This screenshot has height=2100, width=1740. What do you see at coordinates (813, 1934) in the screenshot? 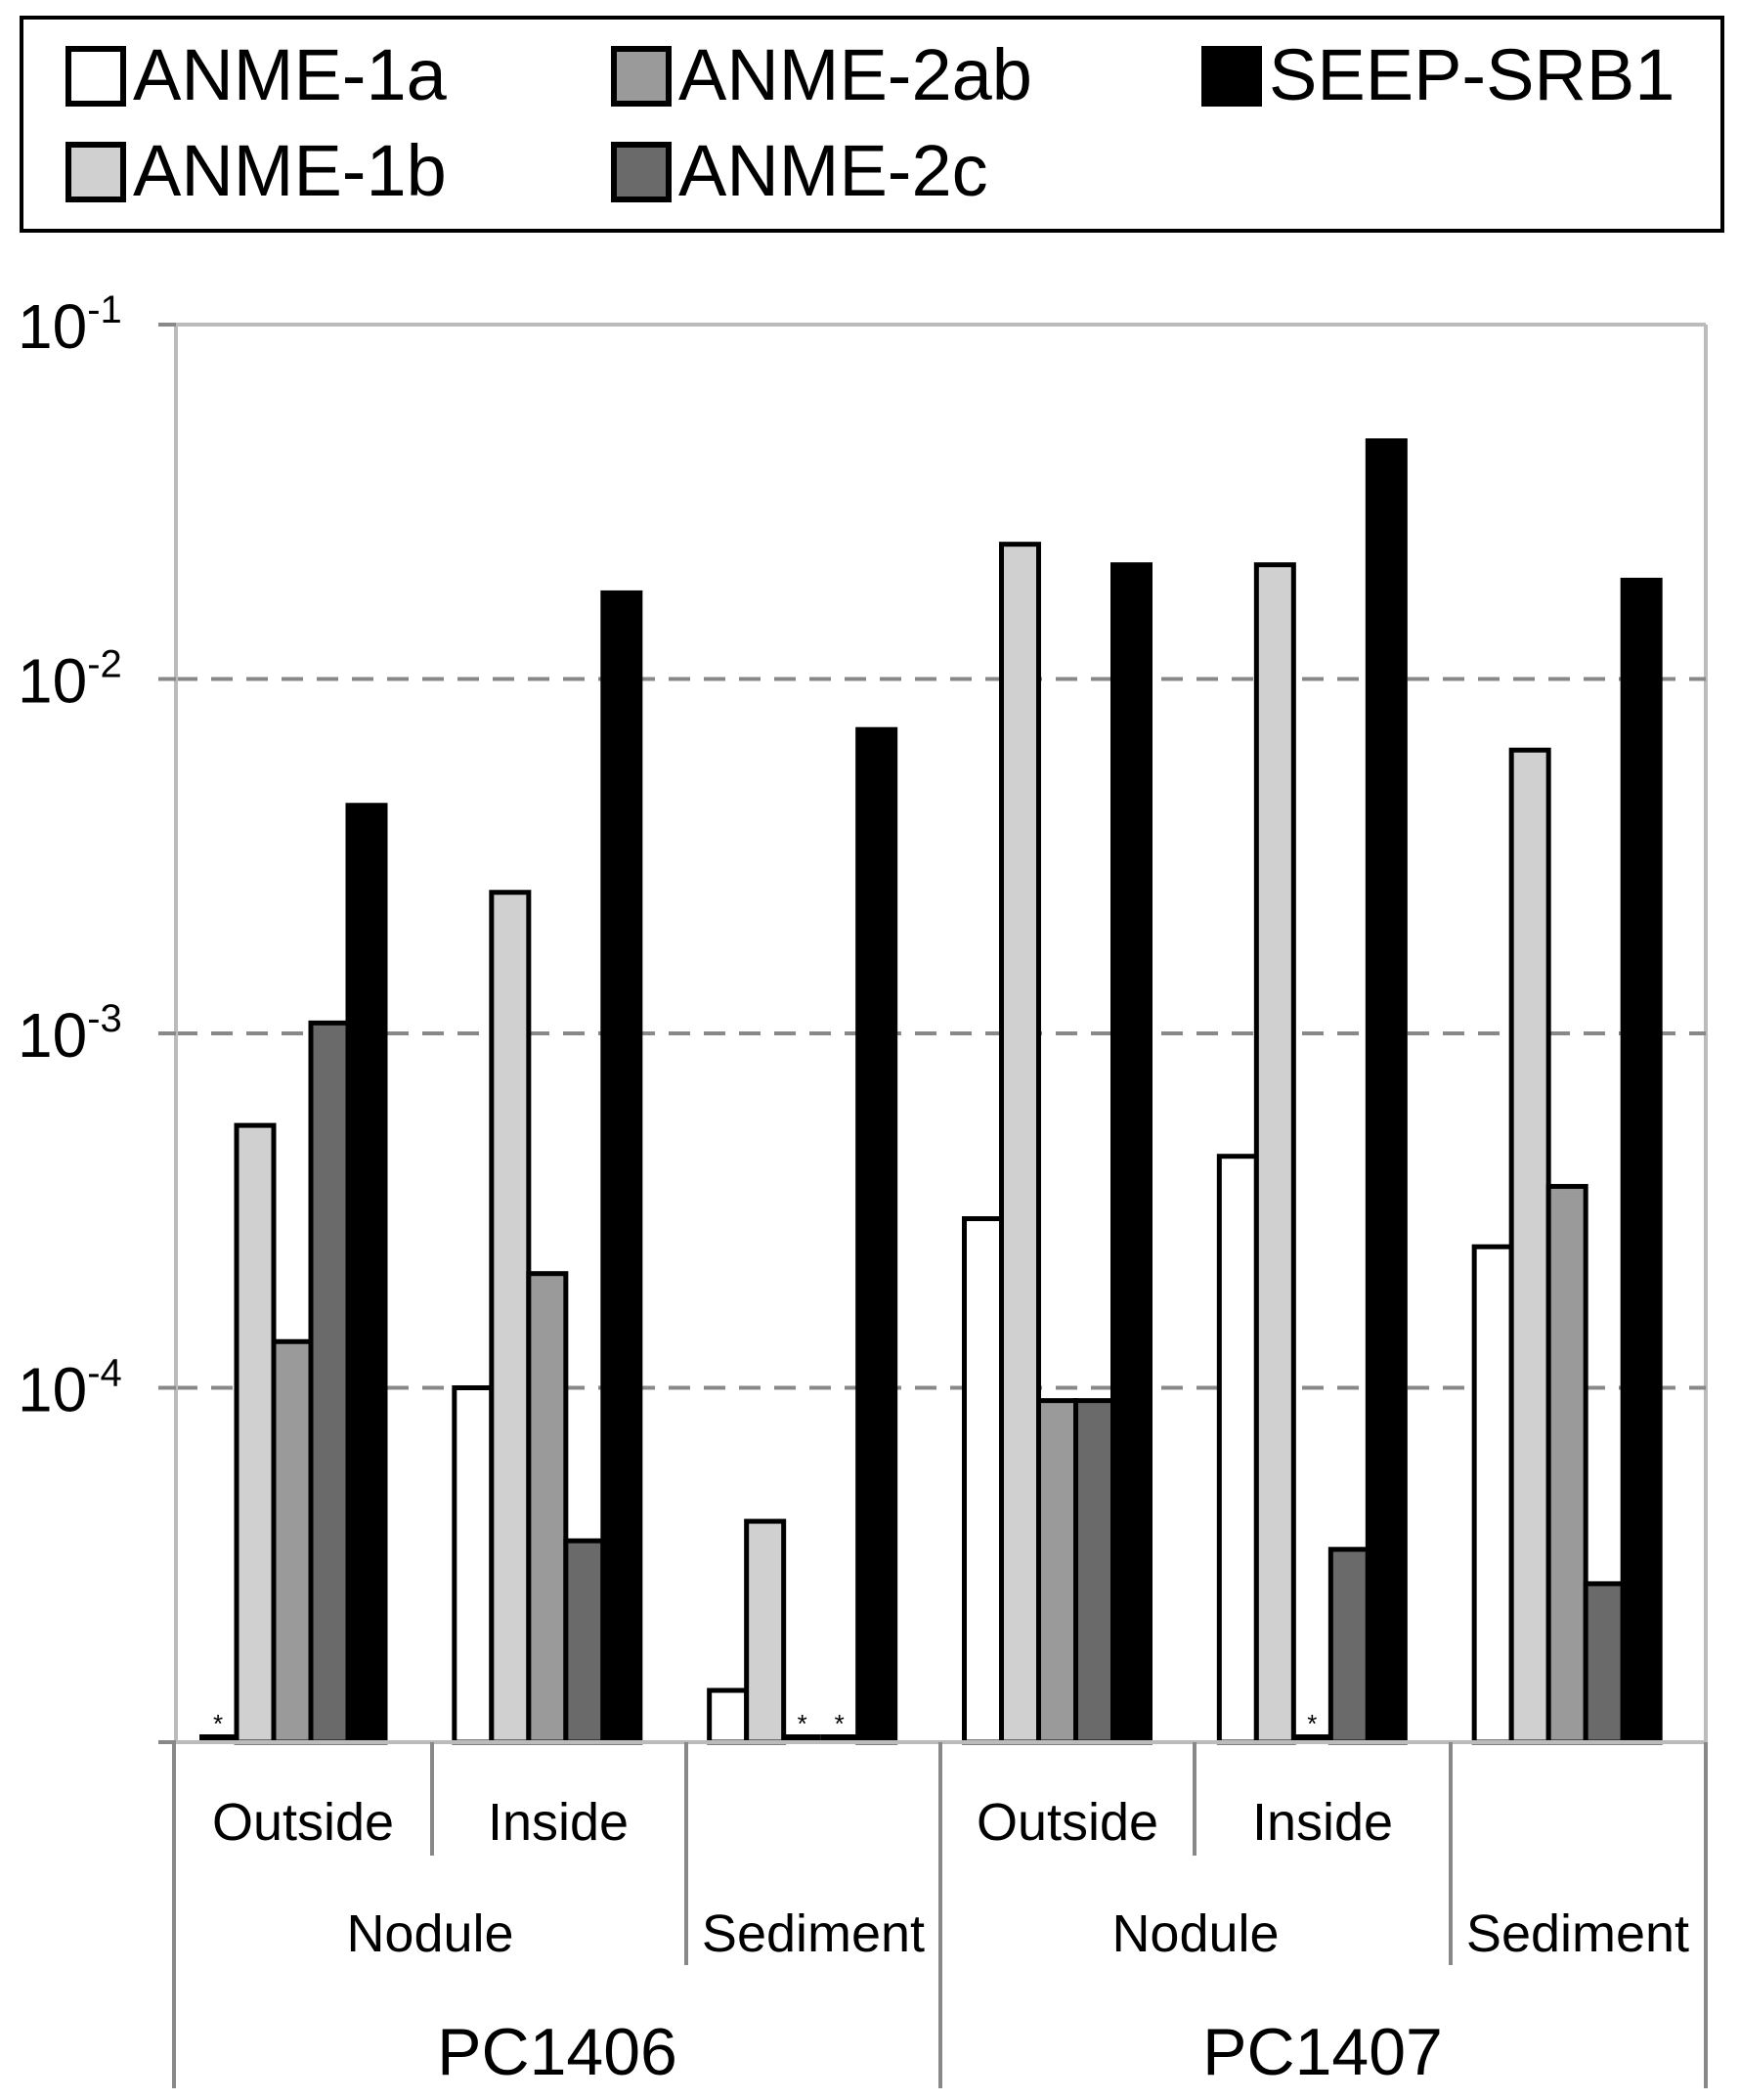
I see `x-sample-label-1: Sediment` at bounding box center [813, 1934].